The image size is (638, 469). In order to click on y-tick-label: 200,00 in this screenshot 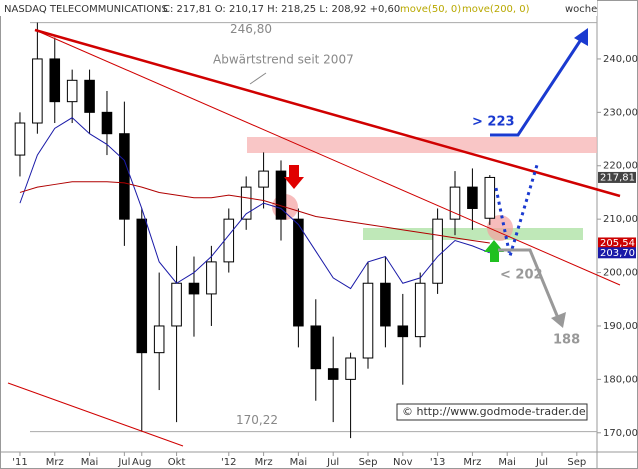, I will do `click(620, 273)`.